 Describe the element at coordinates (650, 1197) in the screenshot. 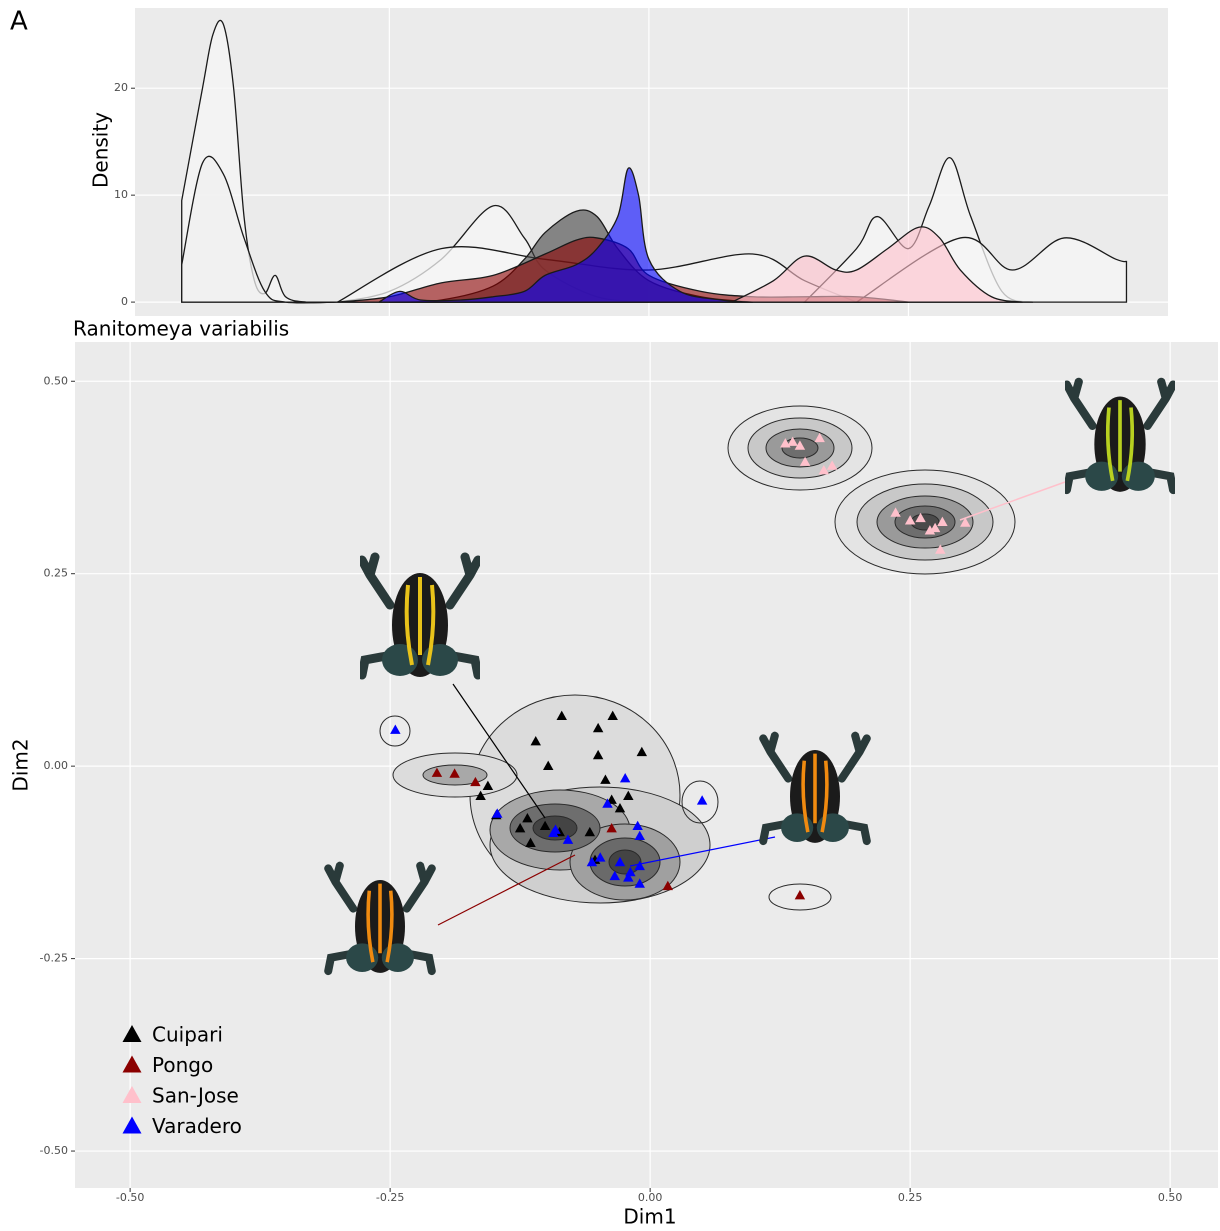

I see `x-tick-label: 0.00` at that location.